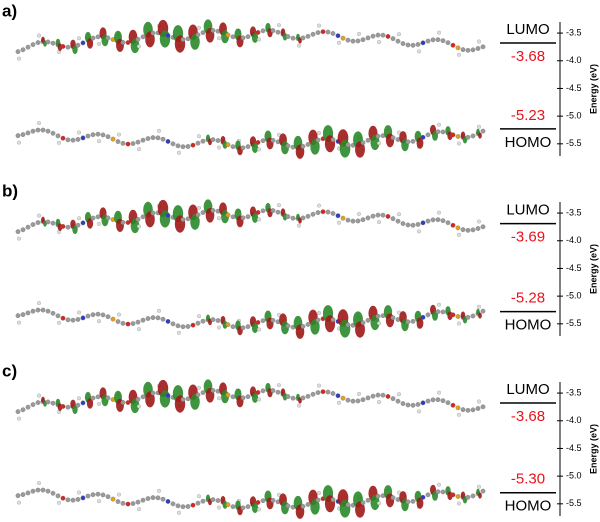 This screenshot has width=600, height=522. Describe the element at coordinates (593, 449) in the screenshot. I see `y-axis-label: Energy (eV)` at that location.